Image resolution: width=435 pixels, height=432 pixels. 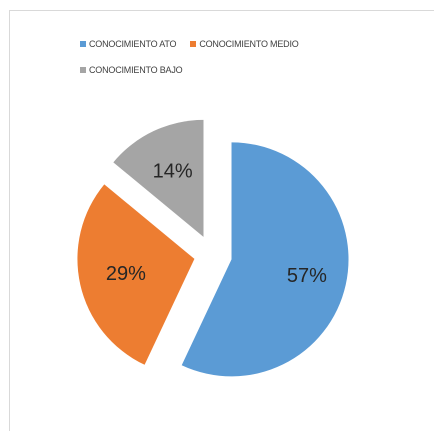 I want to click on data-label-bajo: 14%, so click(x=173, y=171).